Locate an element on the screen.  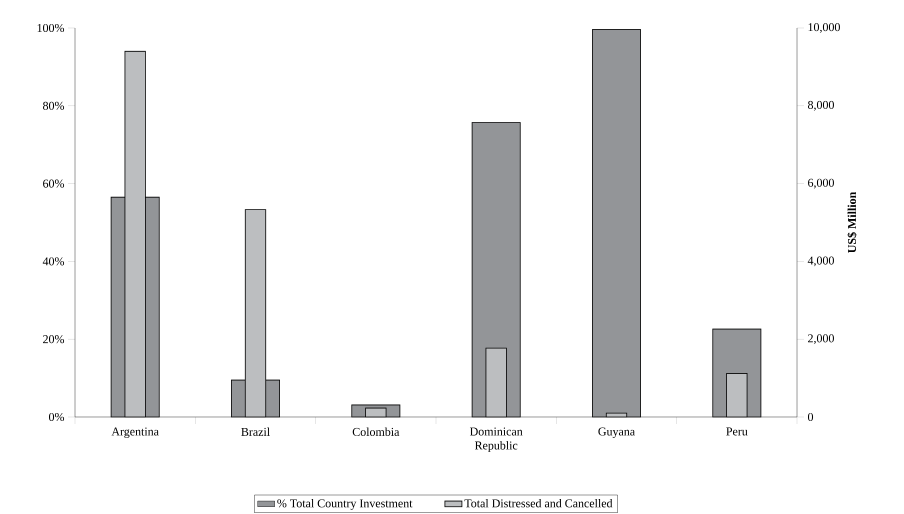
y-tick-label: 40% is located at coordinates (53, 261).